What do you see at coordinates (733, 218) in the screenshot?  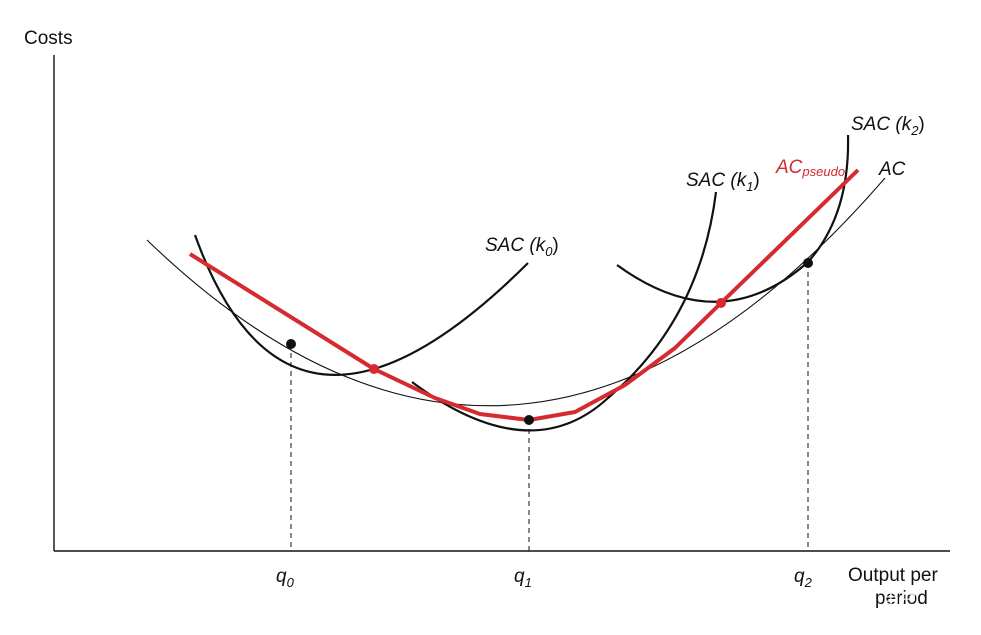 I see `sac-k2-curve` at bounding box center [733, 218].